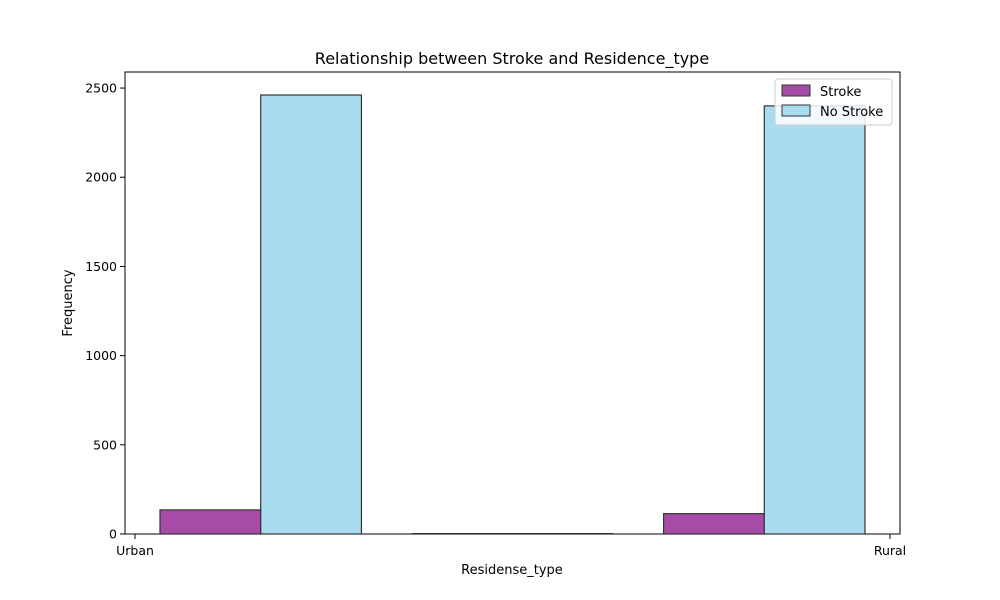 Image resolution: width=1000 pixels, height=600 pixels. Describe the element at coordinates (851, 112) in the screenshot. I see `legend-label-no-stroke: No Stroke` at that location.